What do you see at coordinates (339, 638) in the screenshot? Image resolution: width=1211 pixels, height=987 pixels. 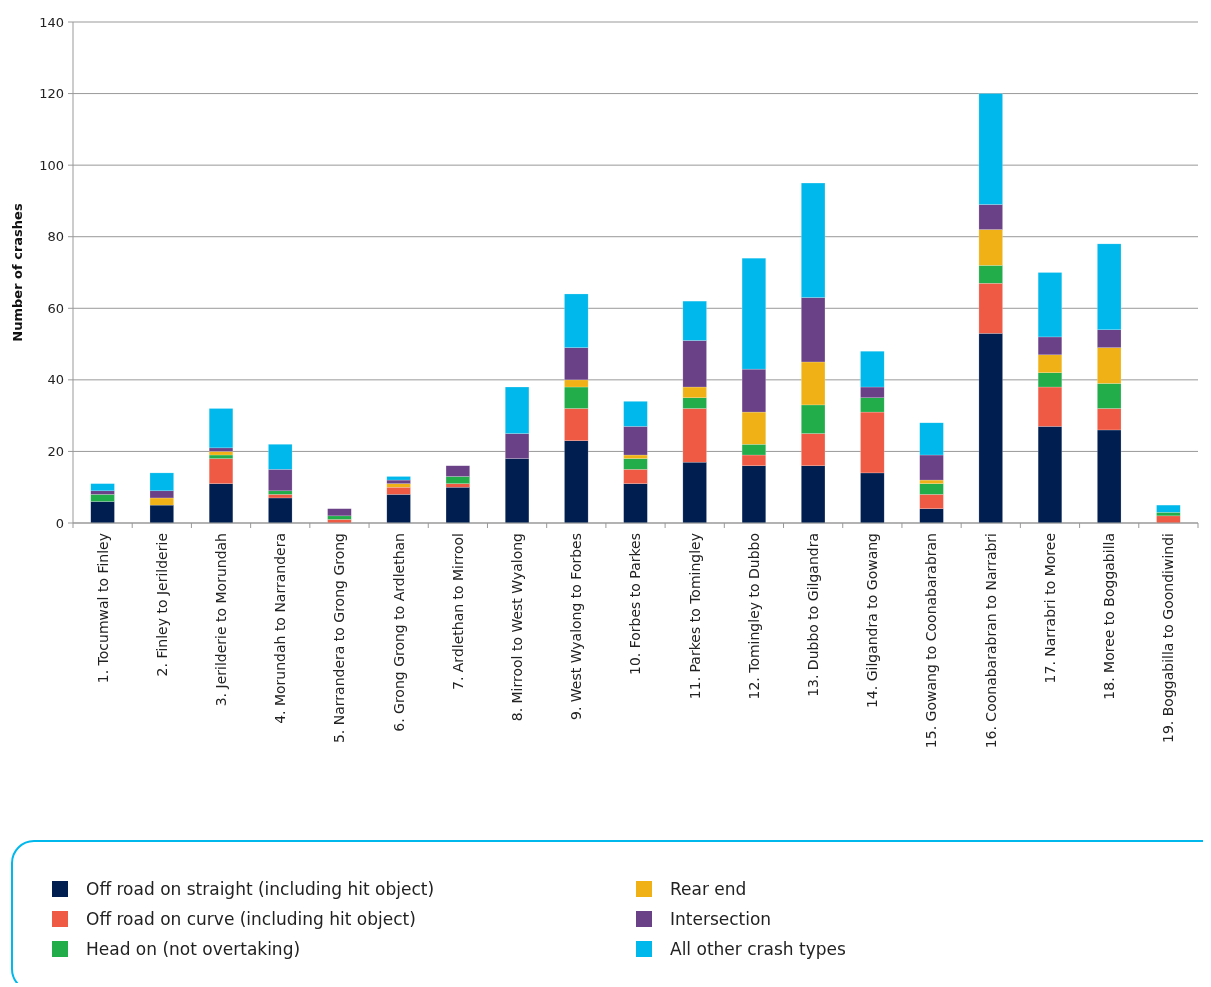 I see `x-tick-label: 5. Narrandera to Grong Grong` at bounding box center [339, 638].